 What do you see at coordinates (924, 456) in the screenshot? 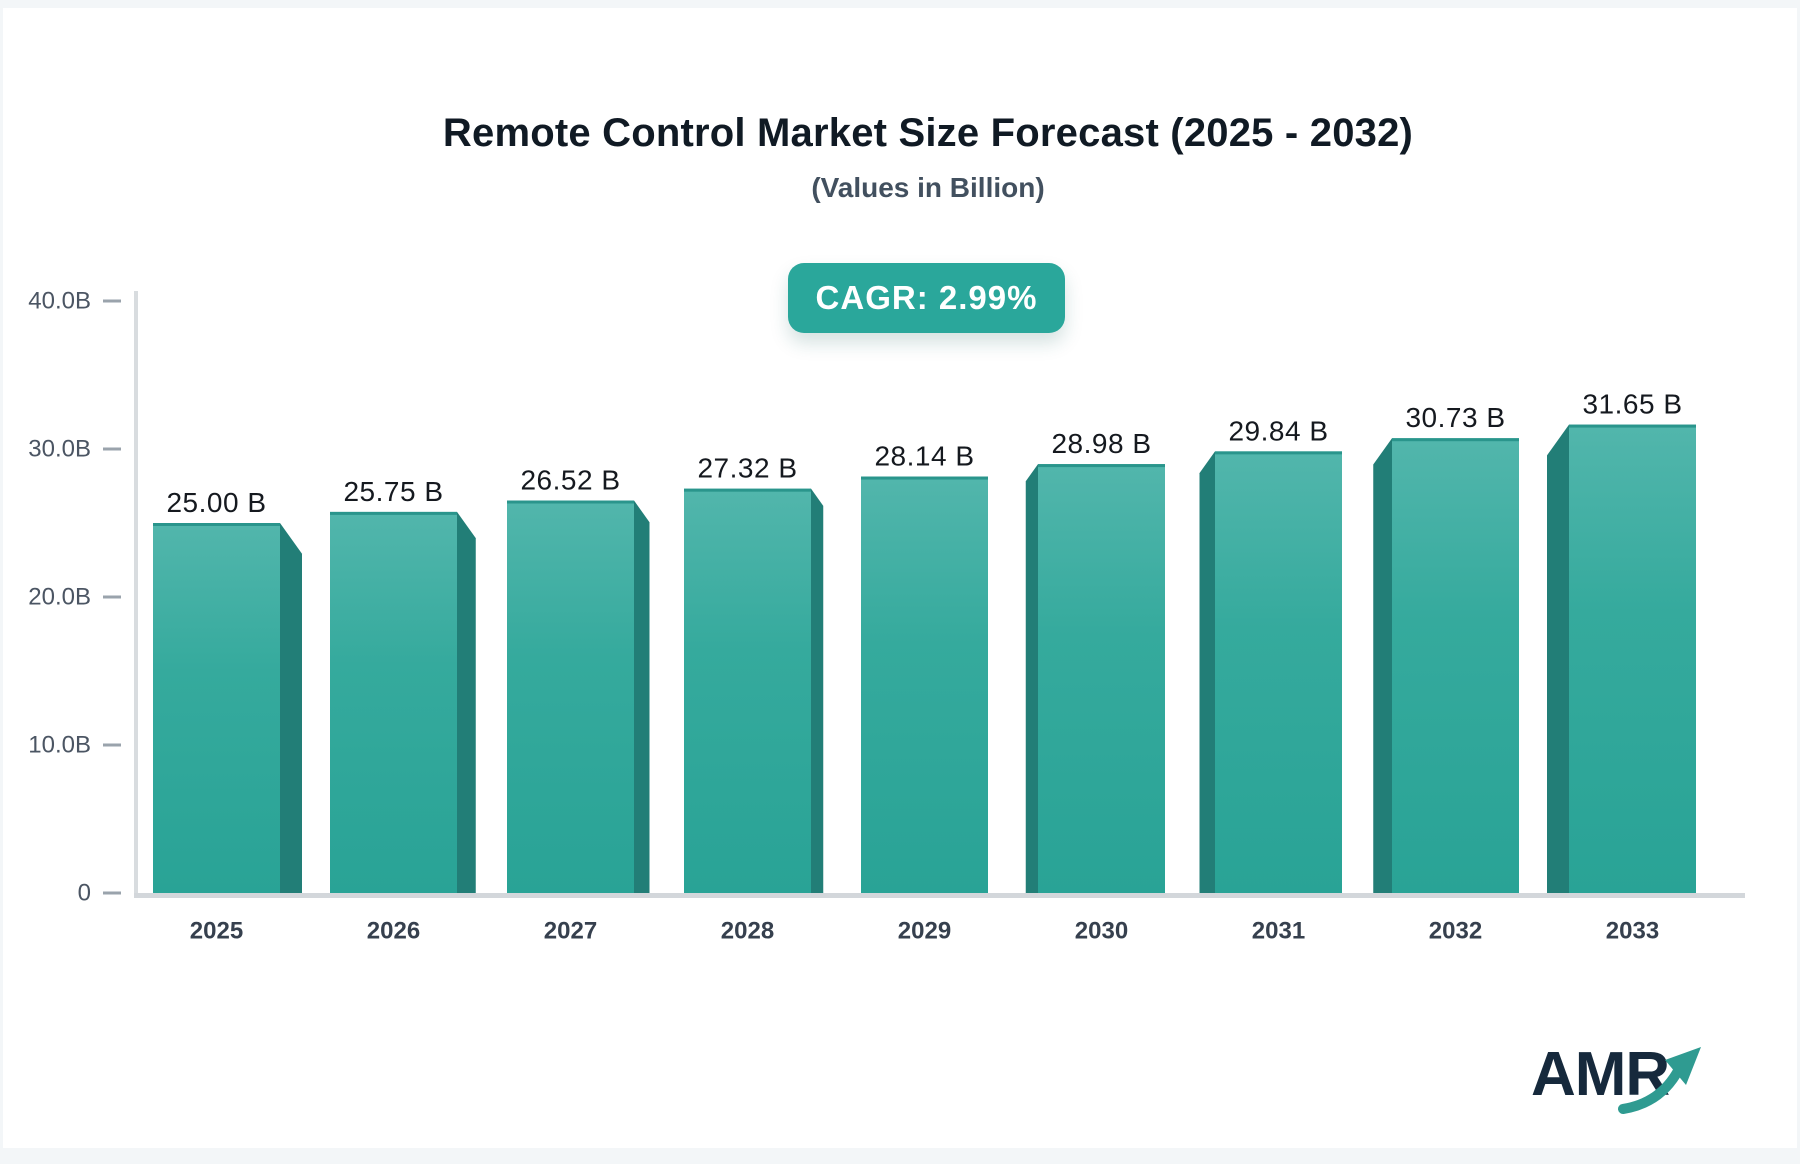
I see `bar-value-label: 28.14 B` at bounding box center [924, 456].